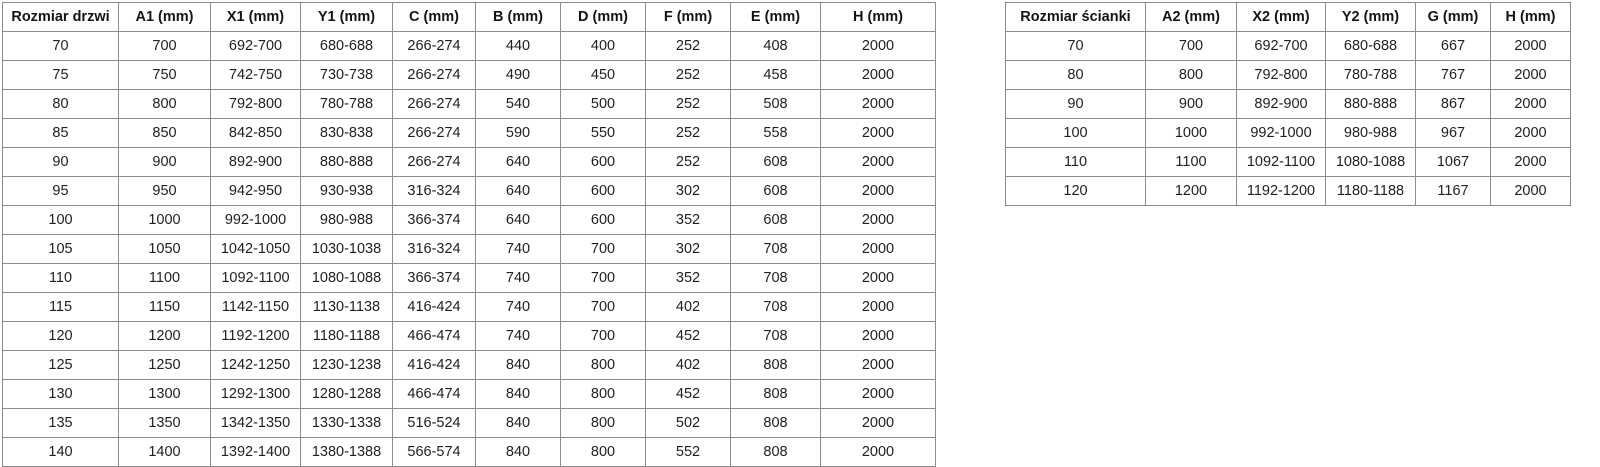 The width and height of the screenshot is (1600, 467). I want to click on doors-cell-r10-c9: 2000, so click(878, 336).